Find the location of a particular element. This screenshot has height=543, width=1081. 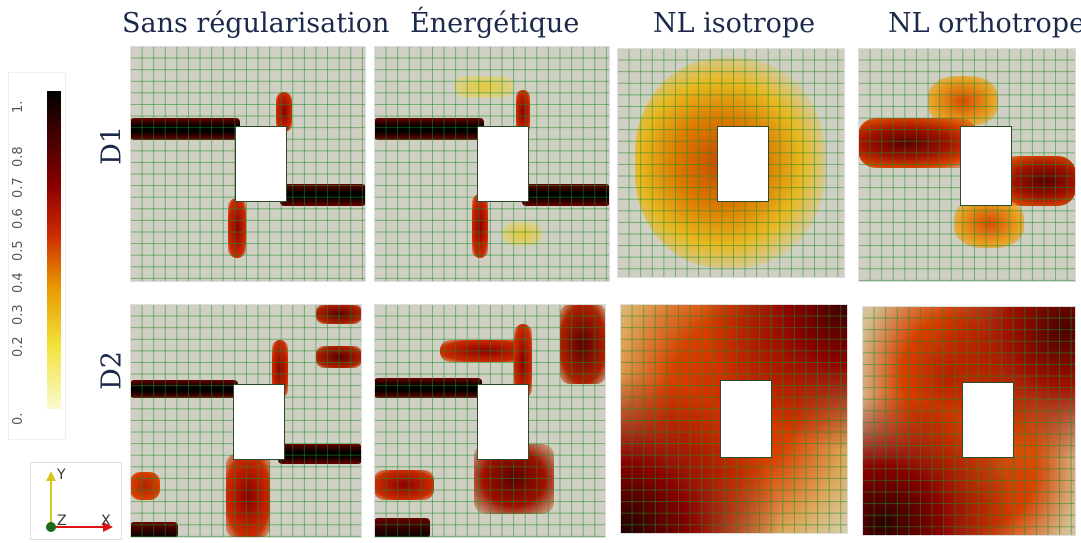

colorbar-tick: 1. is located at coordinates (18, 106).